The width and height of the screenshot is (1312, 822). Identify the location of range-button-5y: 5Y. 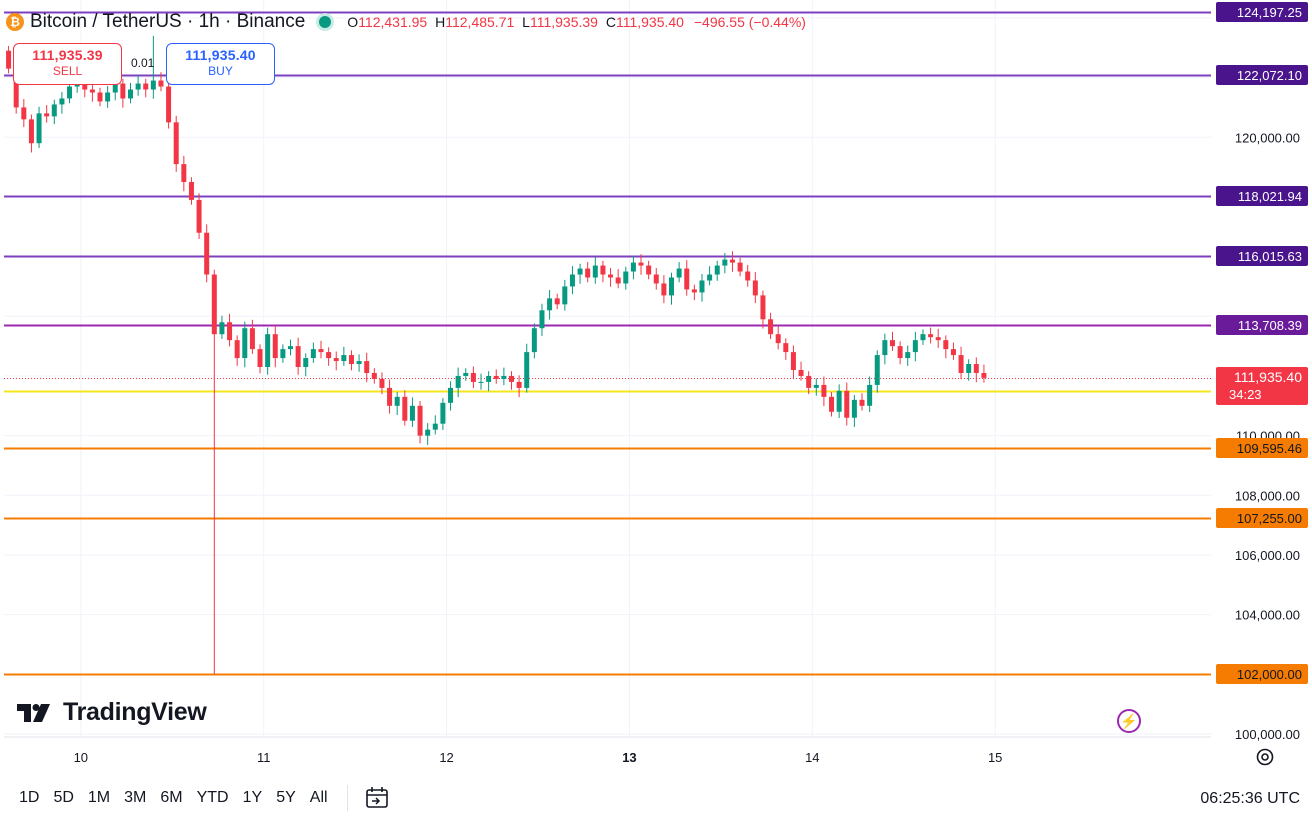
(286, 797).